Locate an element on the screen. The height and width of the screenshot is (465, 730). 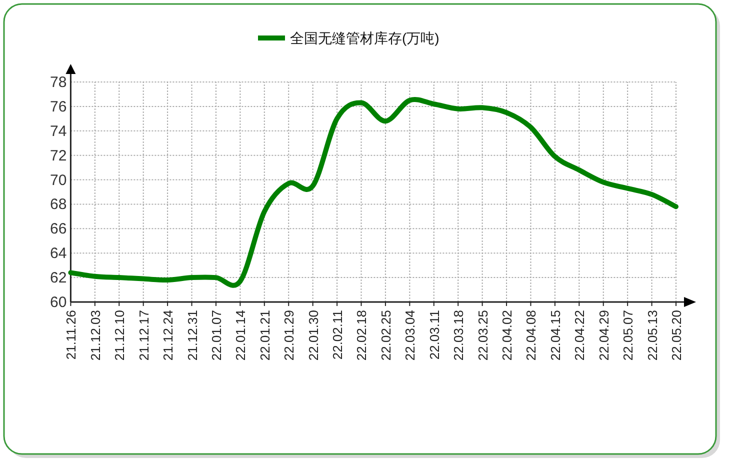
x-tick-label: 22.01.07 is located at coordinates (216, 335).